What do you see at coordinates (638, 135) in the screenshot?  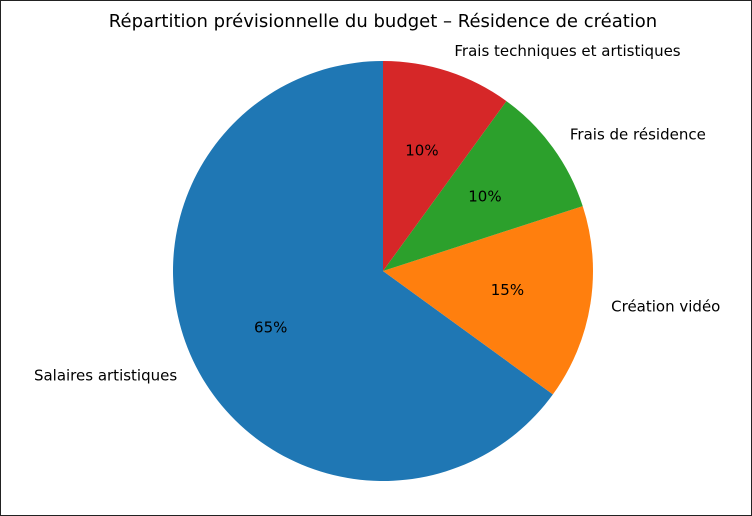 I see `slice-label: Frais de résidence` at bounding box center [638, 135].